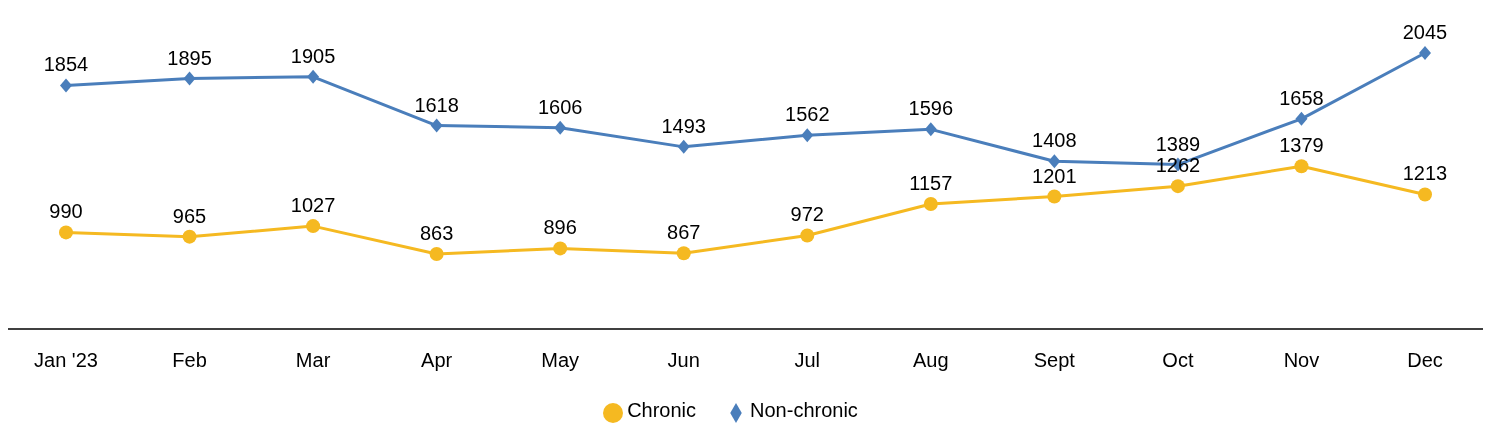 Image resolution: width=1491 pixels, height=439 pixels. Describe the element at coordinates (662, 410) in the screenshot. I see `legend-label: Chronic` at that location.